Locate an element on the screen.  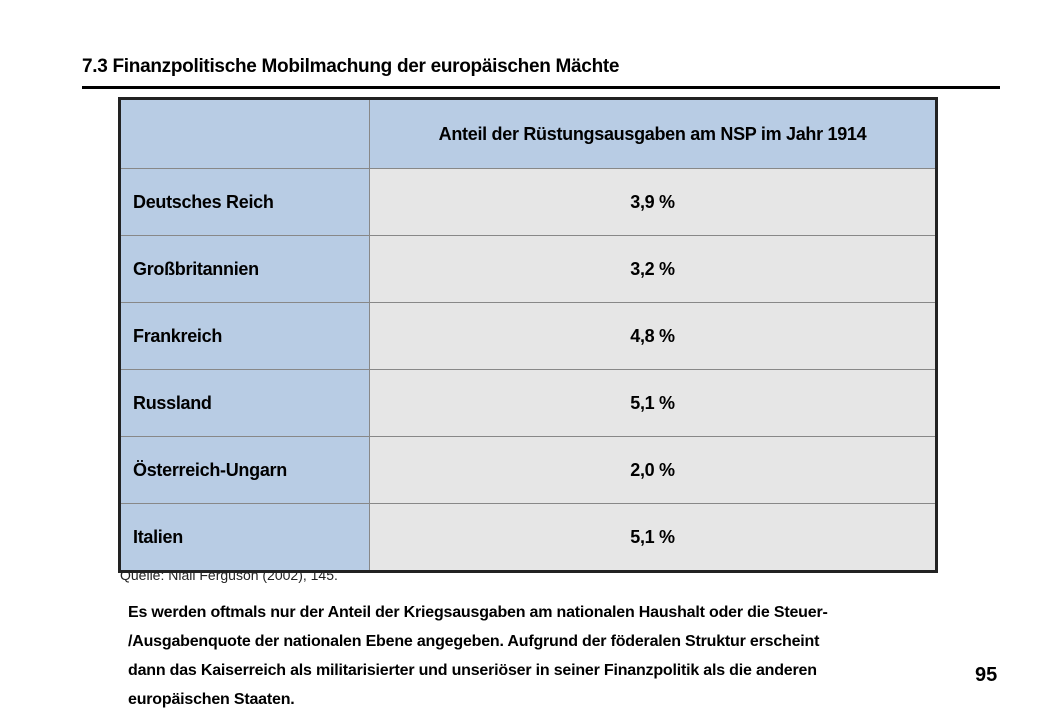
country-cell: Österreich-Ungarn is located at coordinates (244, 470).